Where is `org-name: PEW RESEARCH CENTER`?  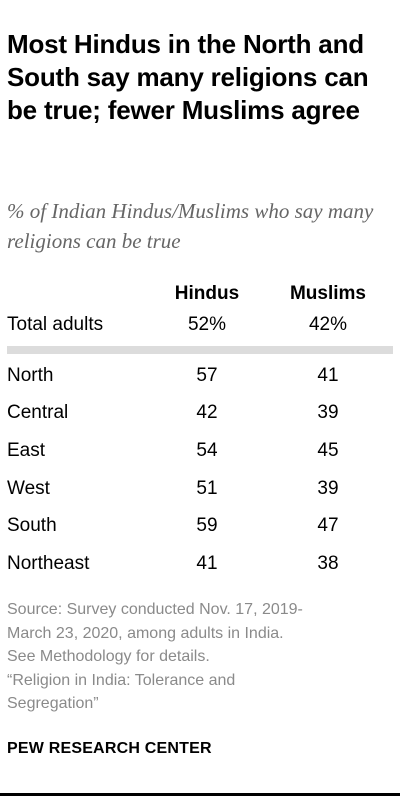 org-name: PEW RESEARCH CENTER is located at coordinates (109, 748).